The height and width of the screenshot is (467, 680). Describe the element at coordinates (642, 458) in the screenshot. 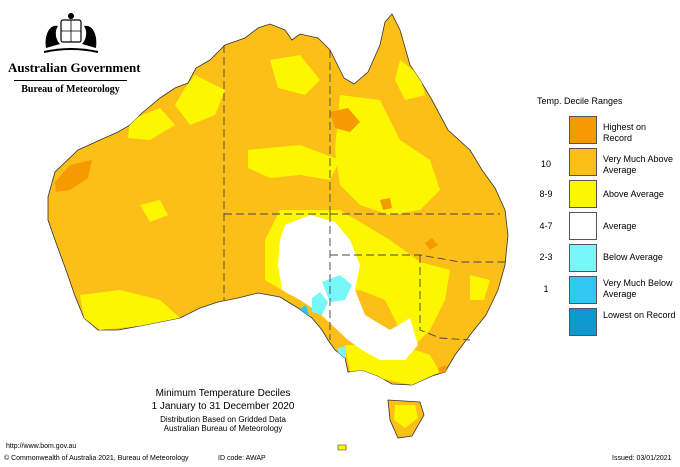

I see `issued-date: Issued: 03/01/2021` at that location.